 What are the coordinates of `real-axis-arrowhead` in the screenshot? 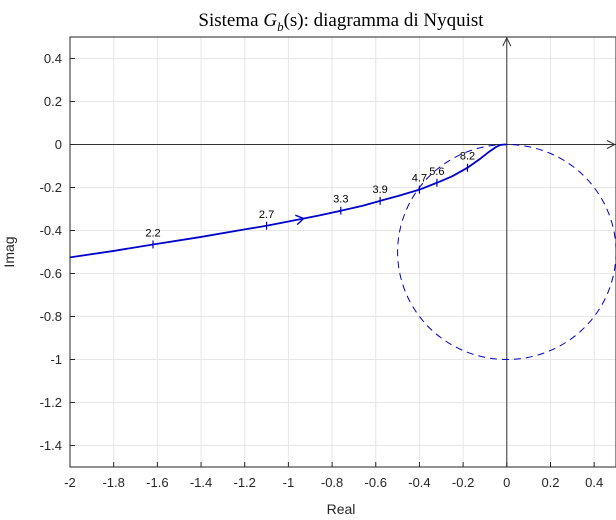 It's located at (611, 144).